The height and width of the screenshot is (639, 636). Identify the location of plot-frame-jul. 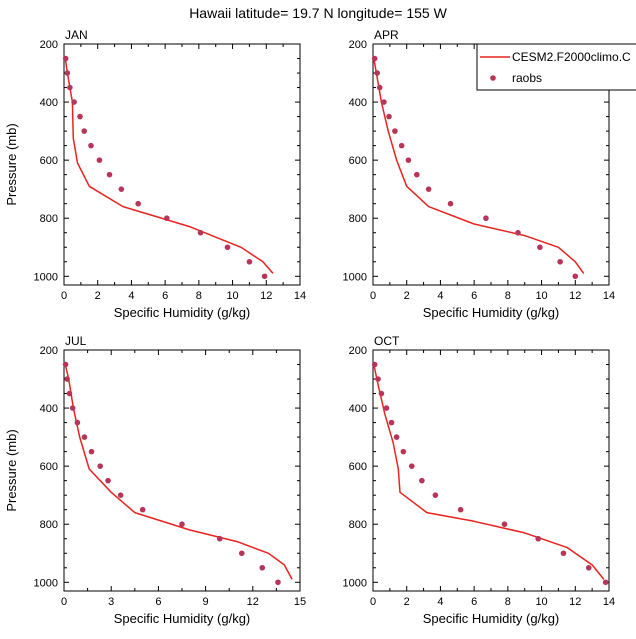
(182, 470).